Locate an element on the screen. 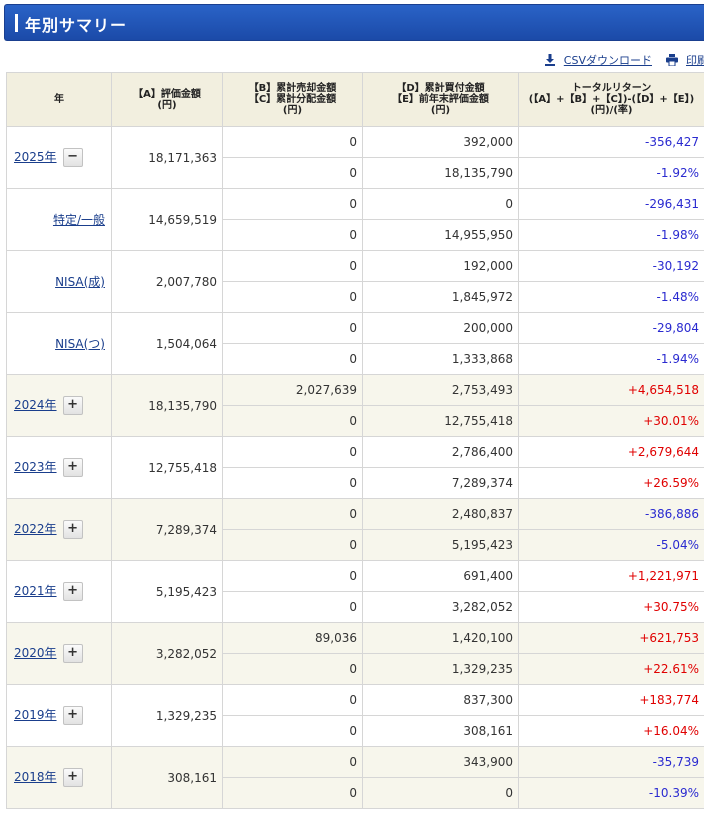 Image resolution: width=704 pixels, height=813 pixels. prev-year-valuation-cell: 14,955,950 is located at coordinates (440, 235).